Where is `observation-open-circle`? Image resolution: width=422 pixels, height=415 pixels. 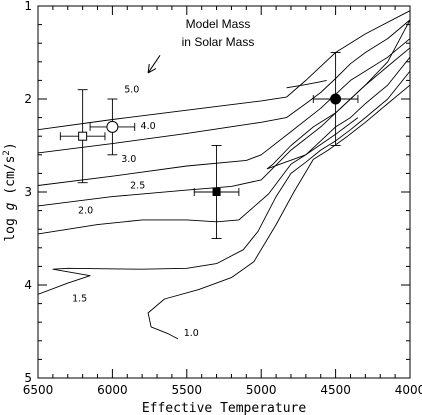
observation-open-circle is located at coordinates (112, 127).